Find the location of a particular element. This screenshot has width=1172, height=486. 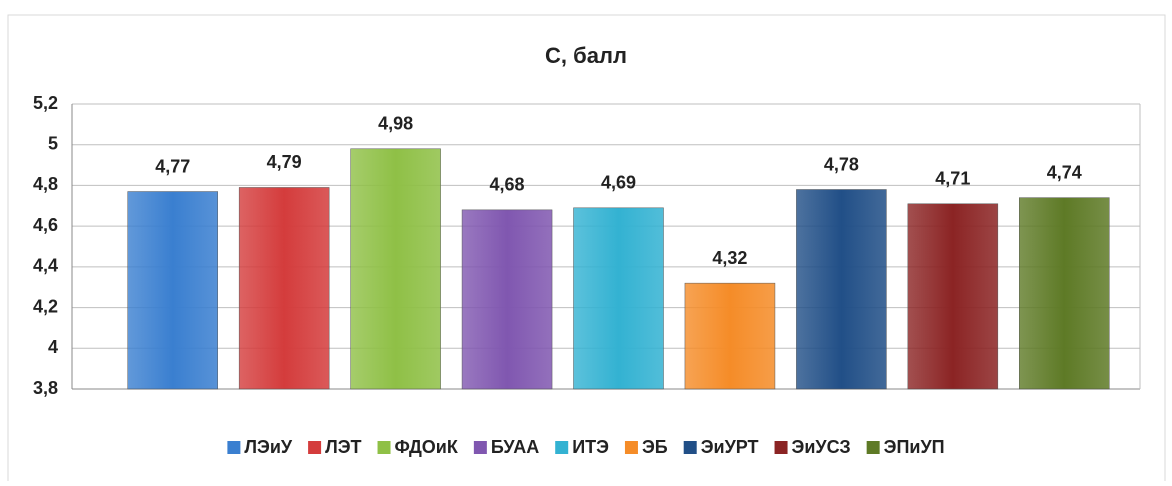

data-label: 4,68 is located at coordinates (507, 185).